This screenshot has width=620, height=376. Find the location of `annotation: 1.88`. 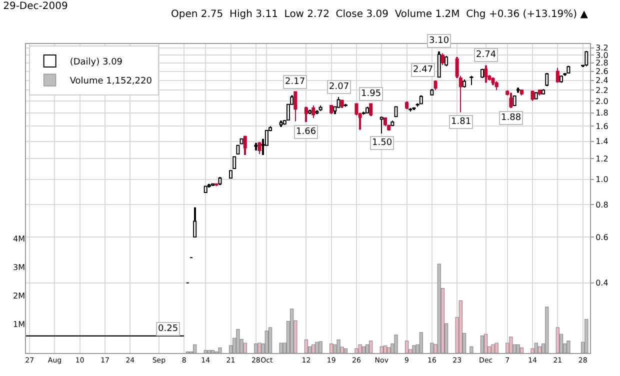

annotation: 1.88 is located at coordinates (511, 118).